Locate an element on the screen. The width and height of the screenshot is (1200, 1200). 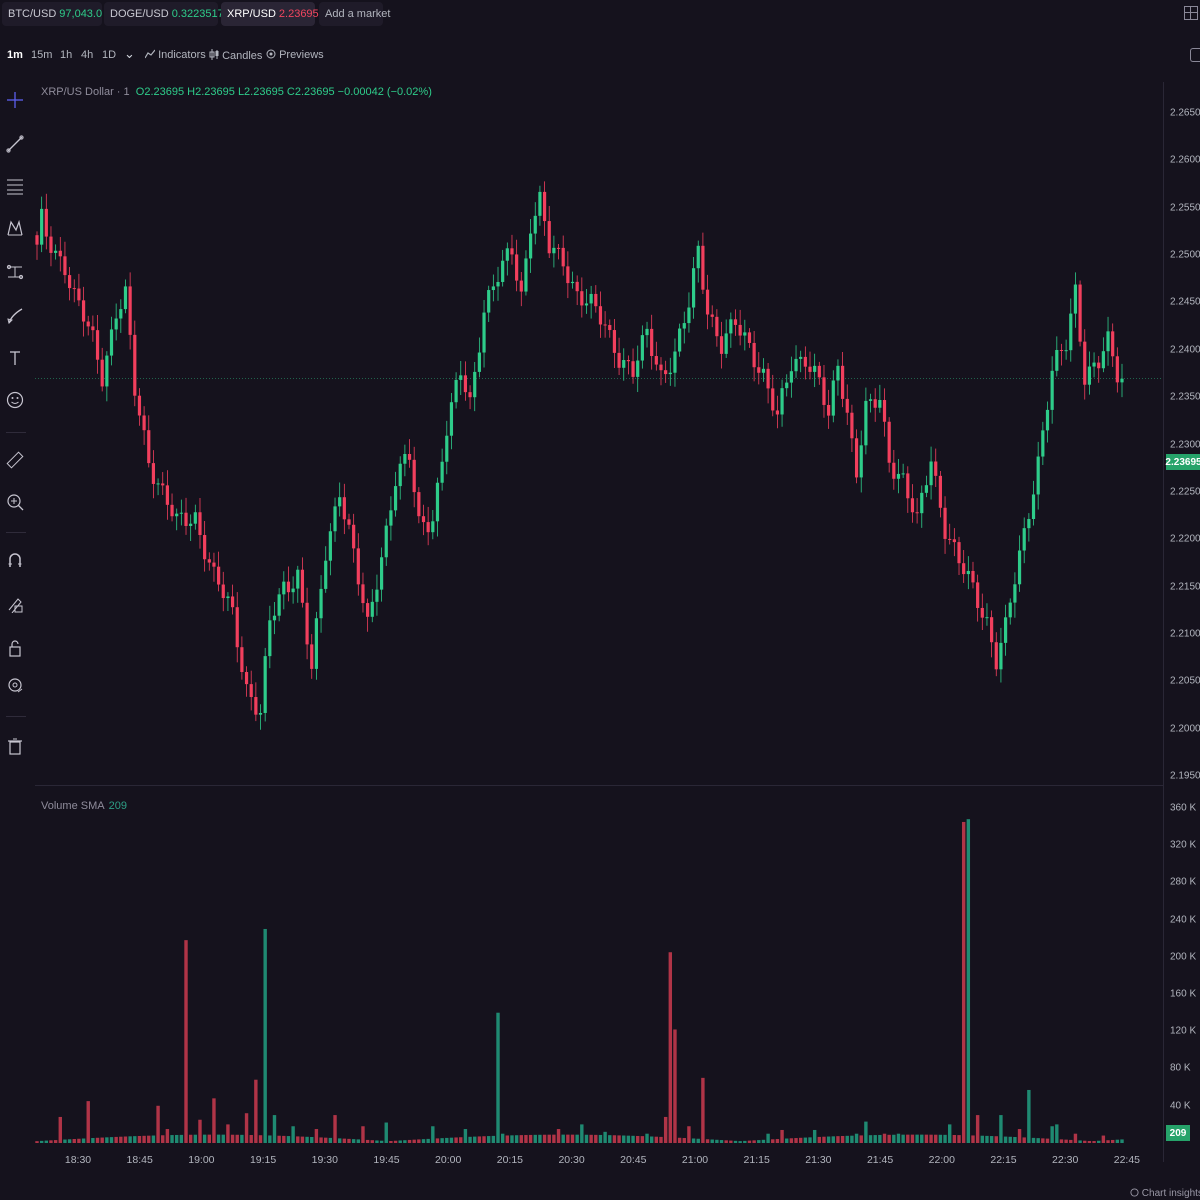
interval-1m: 1m is located at coordinates (15, 55).